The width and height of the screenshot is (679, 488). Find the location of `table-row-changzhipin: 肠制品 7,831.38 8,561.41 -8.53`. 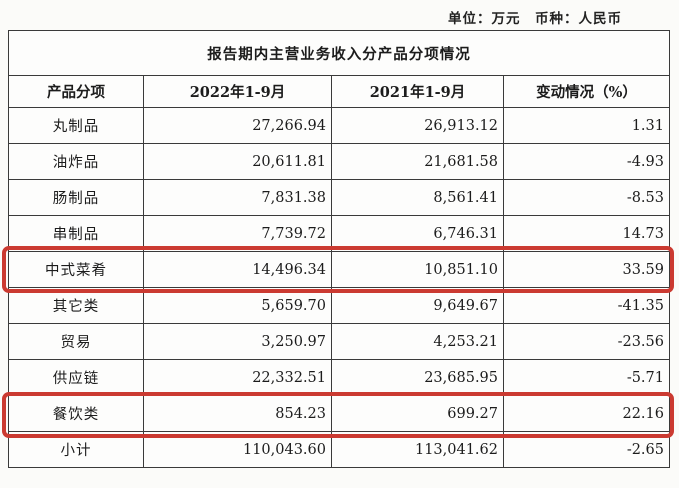

table-row-changzhipin: 肠制品 7,831.38 8,561.41 -8.53 is located at coordinates (339, 197).